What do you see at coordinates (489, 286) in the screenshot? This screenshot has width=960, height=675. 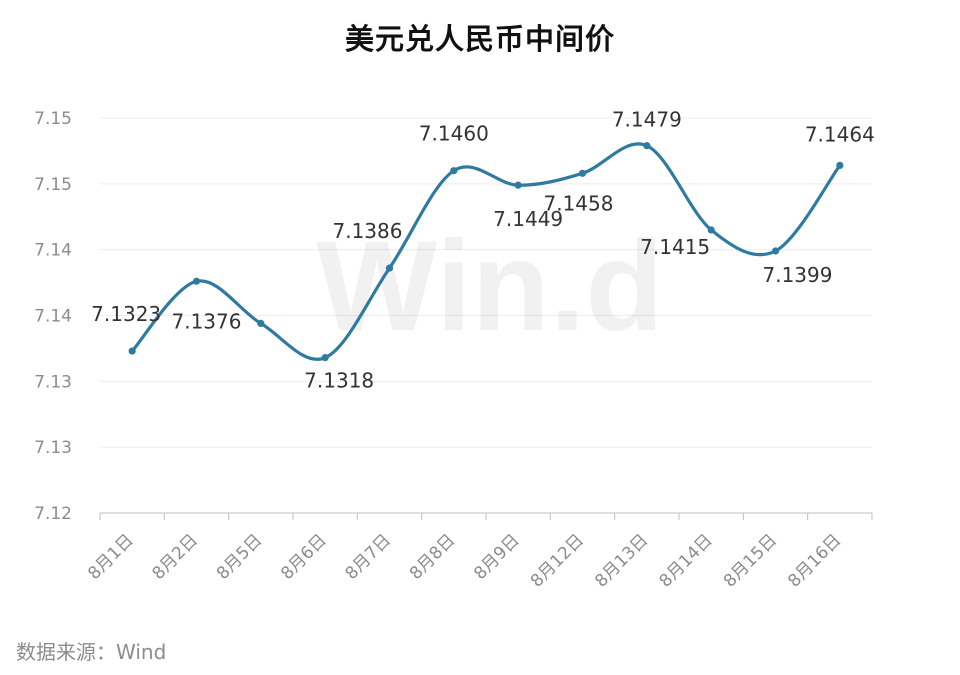 I see `watermark-text: Win.d` at bounding box center [489, 286].